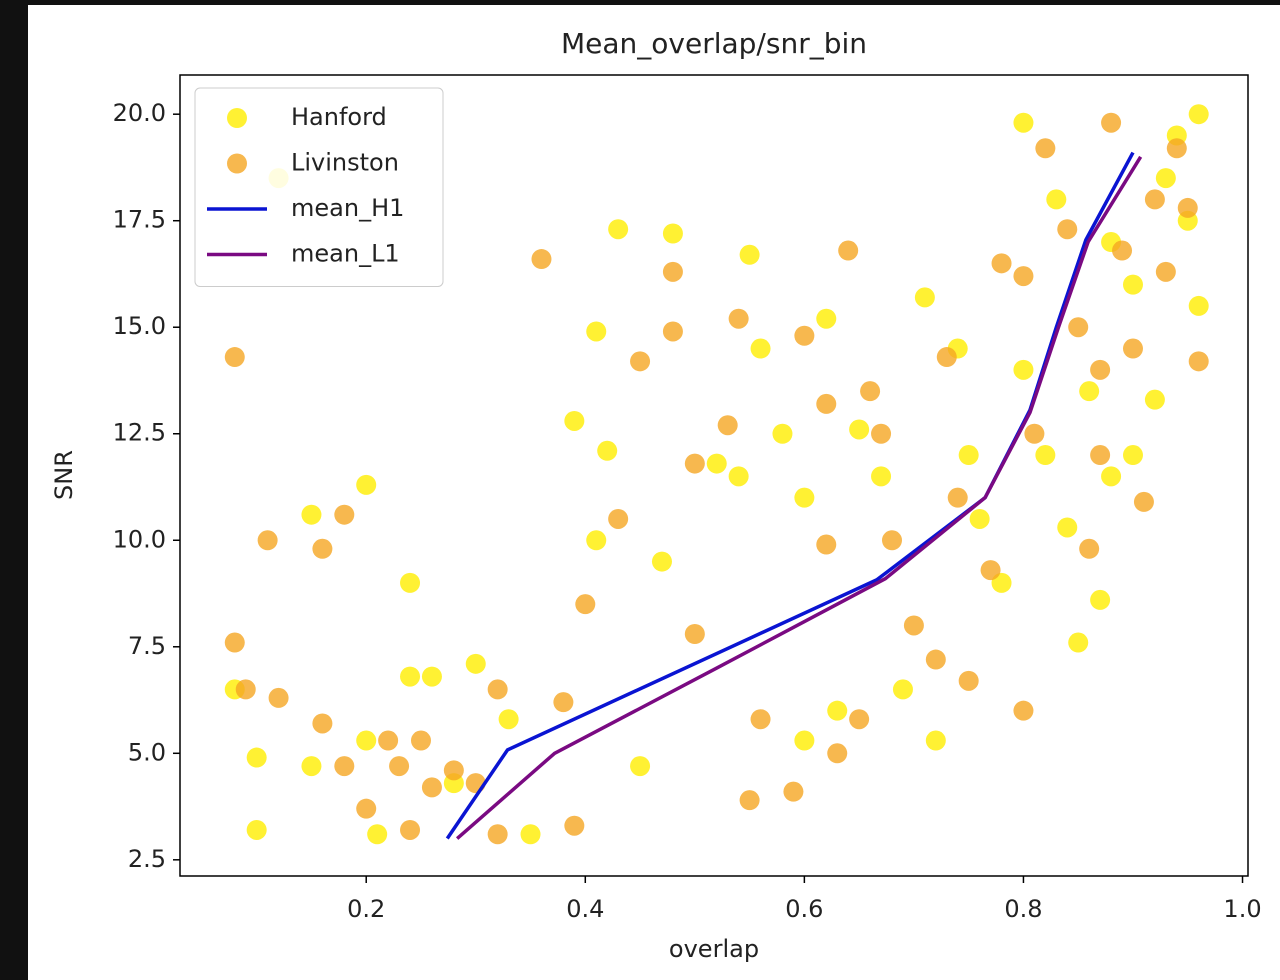  I want to click on y-tick-label: 10.0, so click(139, 539).